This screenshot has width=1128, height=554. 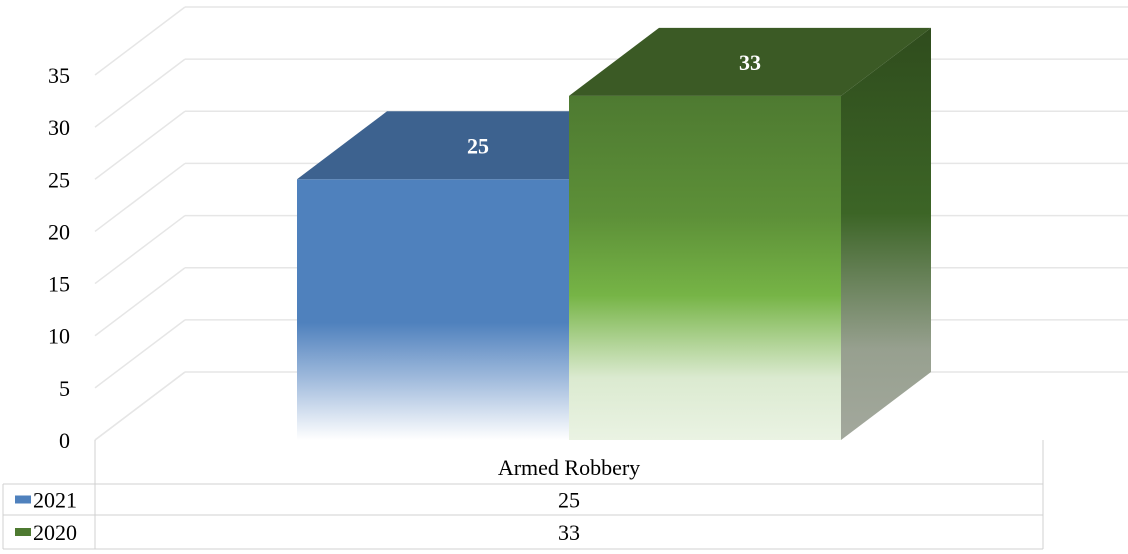 What do you see at coordinates (55, 500) in the screenshot?
I see `legend-label-2021: 2021` at bounding box center [55, 500].